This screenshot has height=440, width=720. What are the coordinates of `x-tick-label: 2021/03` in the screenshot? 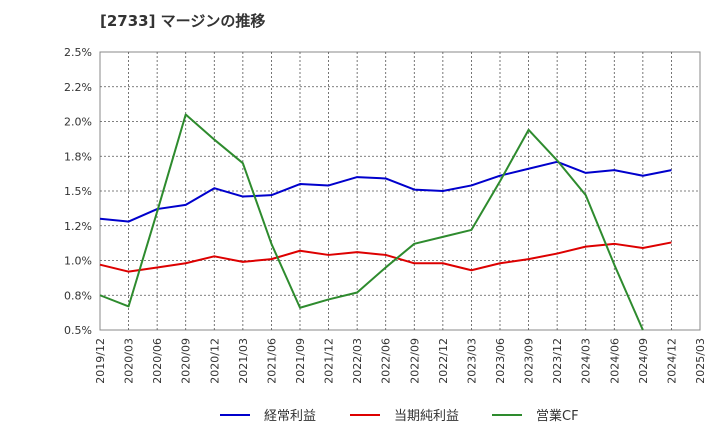 It's located at (243, 361).